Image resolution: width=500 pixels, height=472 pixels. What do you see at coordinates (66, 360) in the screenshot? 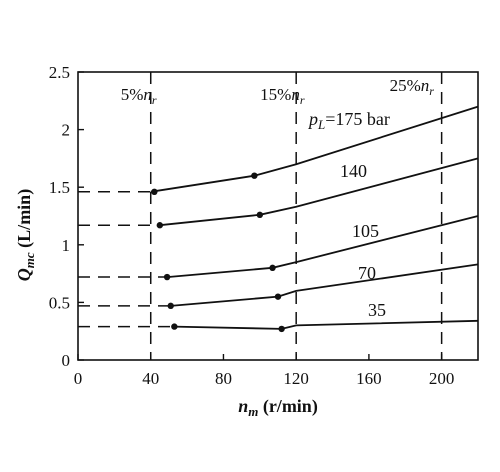
I see `y-tick-label: 0` at bounding box center [66, 360].